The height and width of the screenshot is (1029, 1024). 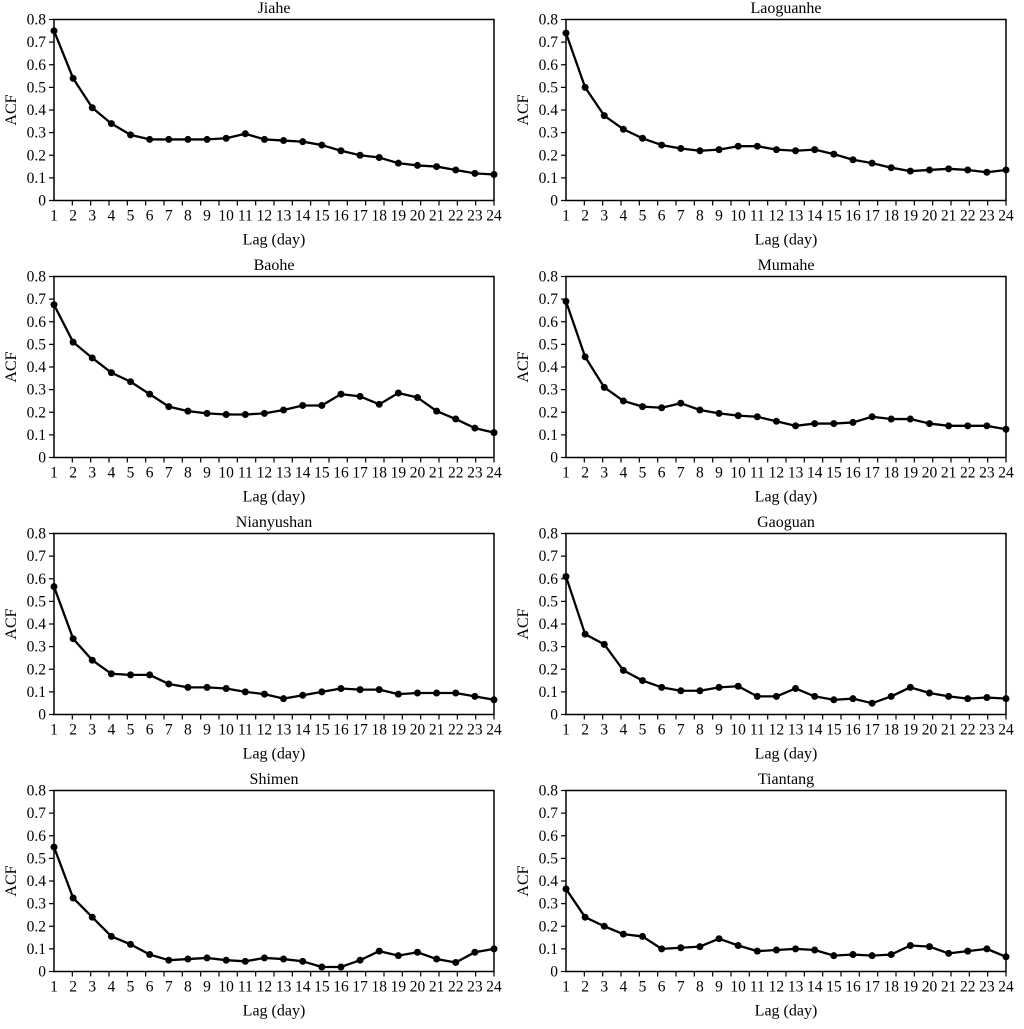 What do you see at coordinates (549, 65) in the screenshot?
I see `y-tick-label: 0.6` at bounding box center [549, 65].